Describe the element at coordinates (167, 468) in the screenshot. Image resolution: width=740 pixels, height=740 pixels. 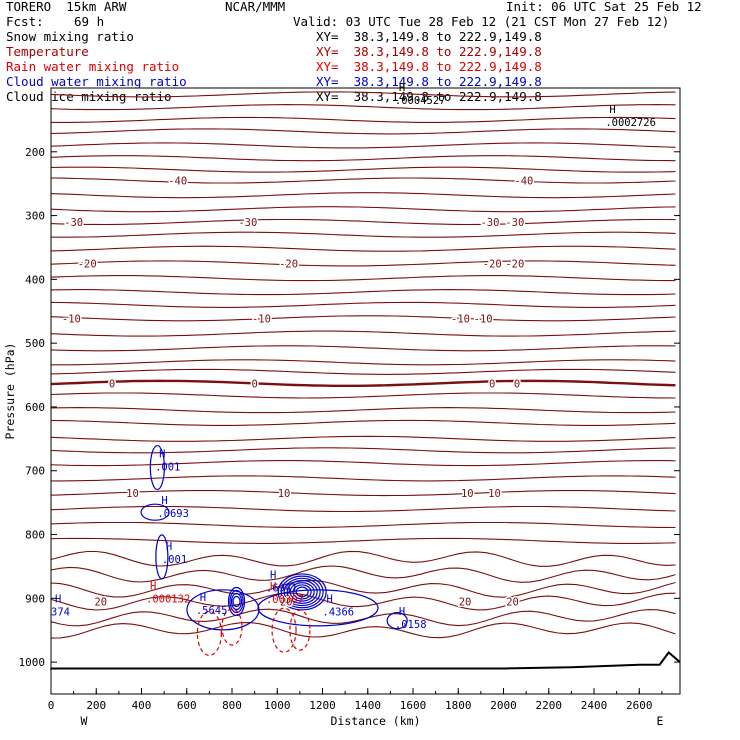
I see `maximum-label: .001` at that location.